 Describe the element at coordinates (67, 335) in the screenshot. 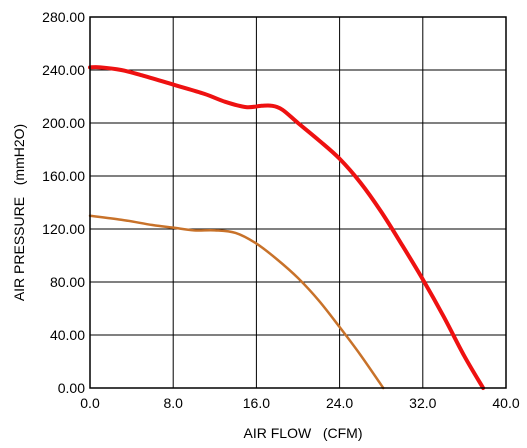

I see `y-tick-label: 40.00` at that location.